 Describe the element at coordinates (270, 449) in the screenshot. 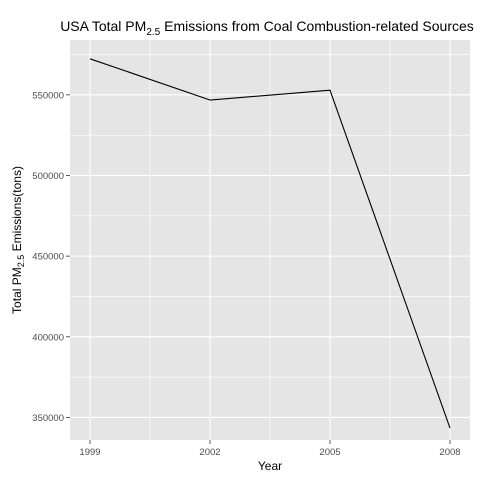

I see `x-axis-ticks: 1999 2002 2005 2008` at that location.